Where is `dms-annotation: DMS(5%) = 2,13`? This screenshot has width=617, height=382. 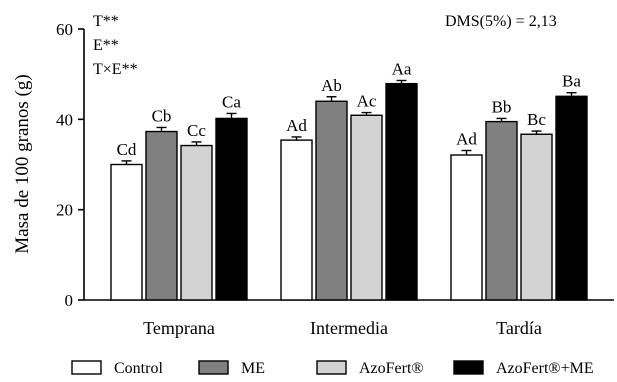
dms-annotation: DMS(5%) = 2,13 is located at coordinates (501, 21).